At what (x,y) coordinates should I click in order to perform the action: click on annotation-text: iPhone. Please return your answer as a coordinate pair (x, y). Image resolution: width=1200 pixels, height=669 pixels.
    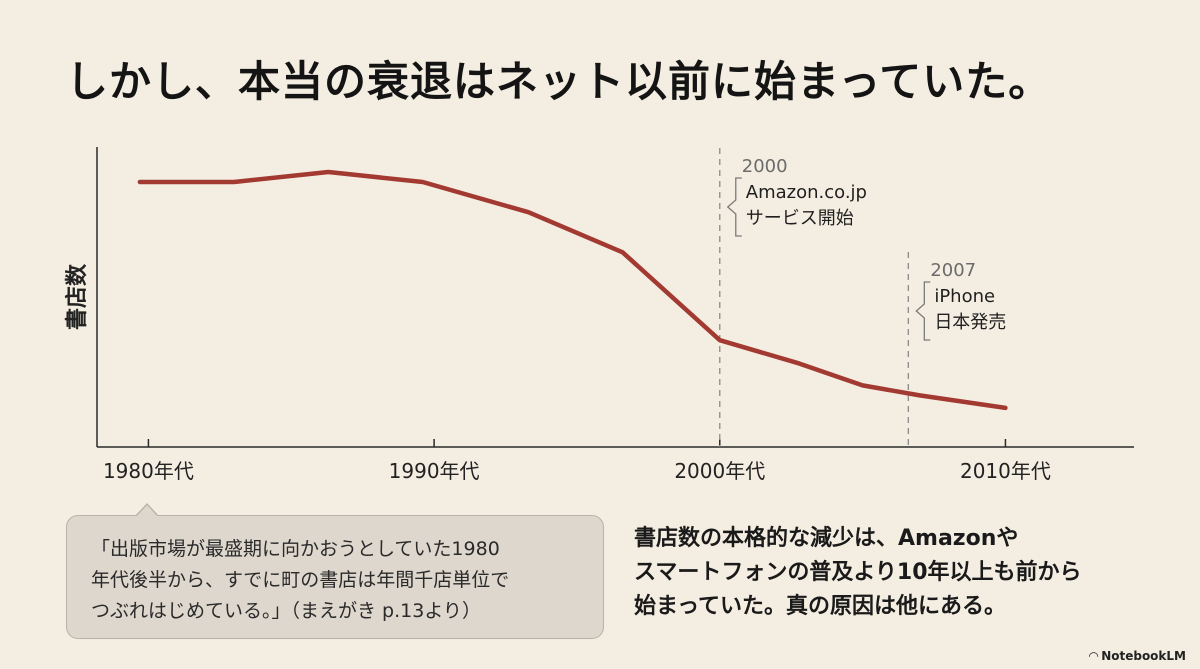
    Looking at the image, I should click on (964, 296).